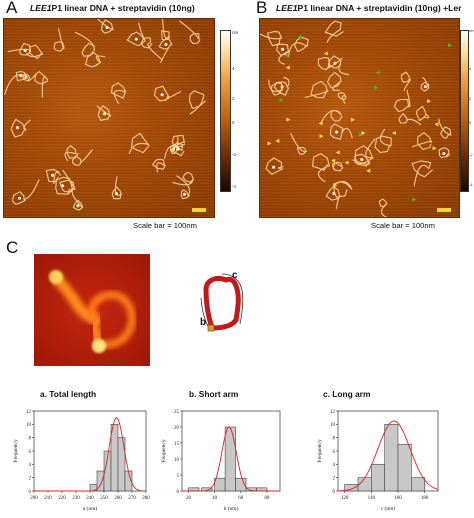 This screenshot has height=518, width=474. I want to click on y-tick-label: 6, so click(334, 452).